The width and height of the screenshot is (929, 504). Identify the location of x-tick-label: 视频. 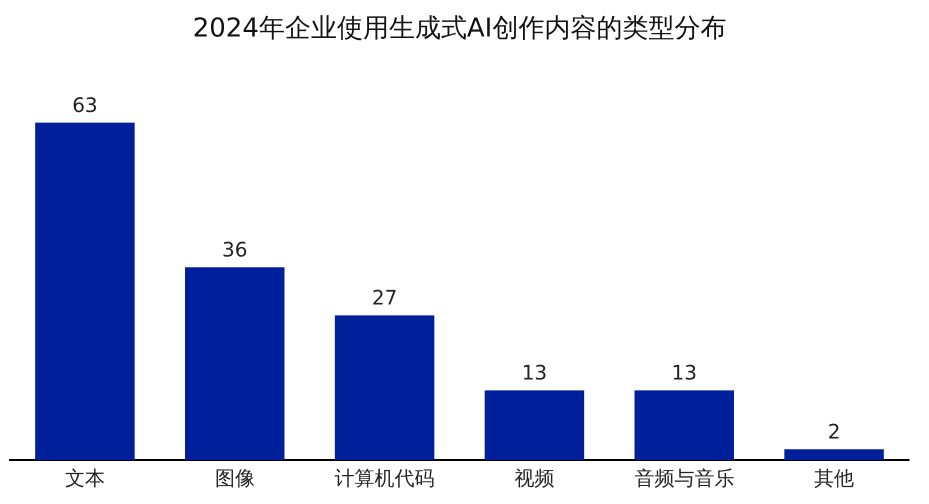
(534, 478).